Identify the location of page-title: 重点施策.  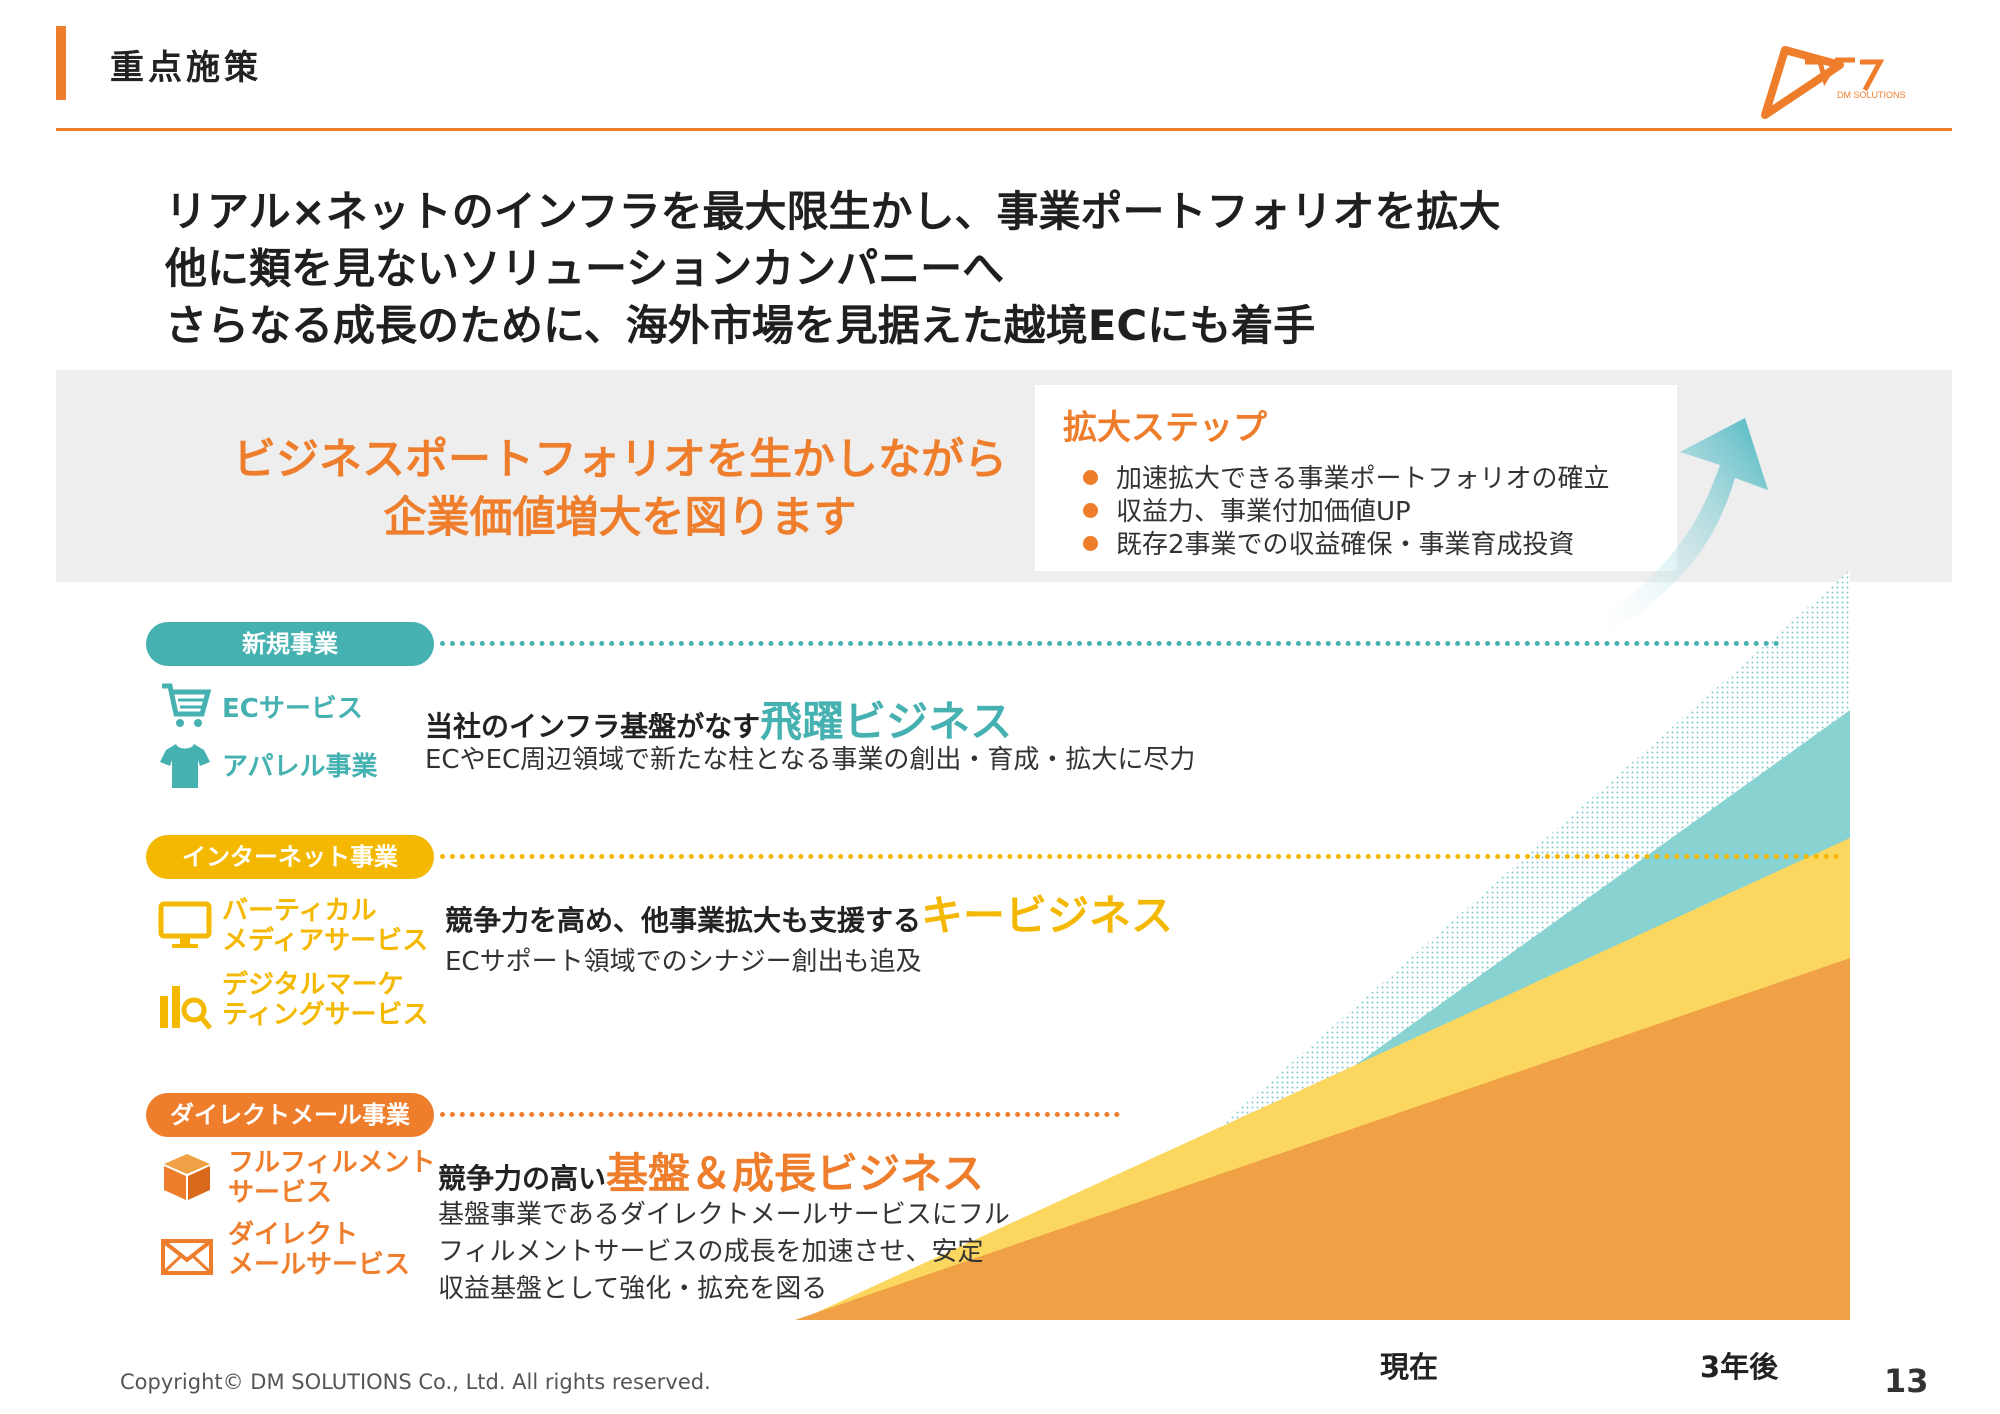
(186, 68).